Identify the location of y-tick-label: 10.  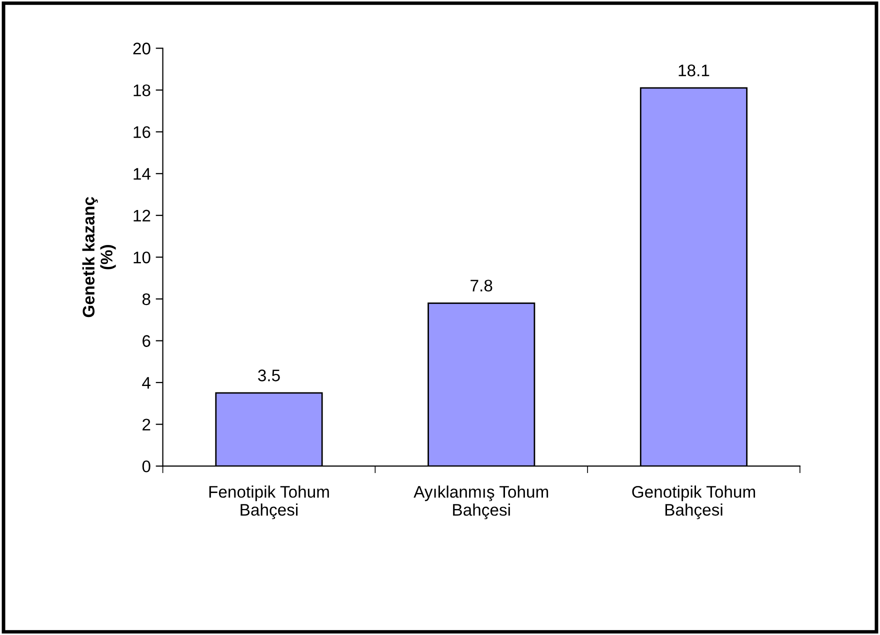
(142, 258).